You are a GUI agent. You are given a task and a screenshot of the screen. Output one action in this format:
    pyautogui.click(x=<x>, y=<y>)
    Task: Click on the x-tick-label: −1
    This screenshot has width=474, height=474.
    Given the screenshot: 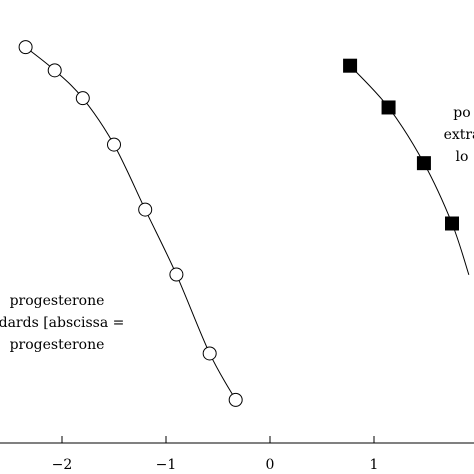 What is the action you would take?
    pyautogui.click(x=166, y=465)
    